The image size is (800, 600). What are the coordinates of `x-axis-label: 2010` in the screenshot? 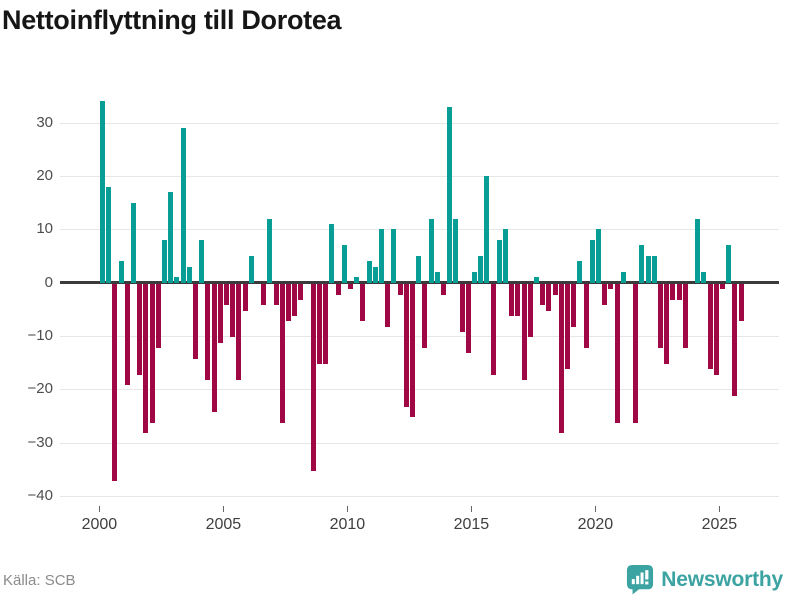 It's located at (347, 524).